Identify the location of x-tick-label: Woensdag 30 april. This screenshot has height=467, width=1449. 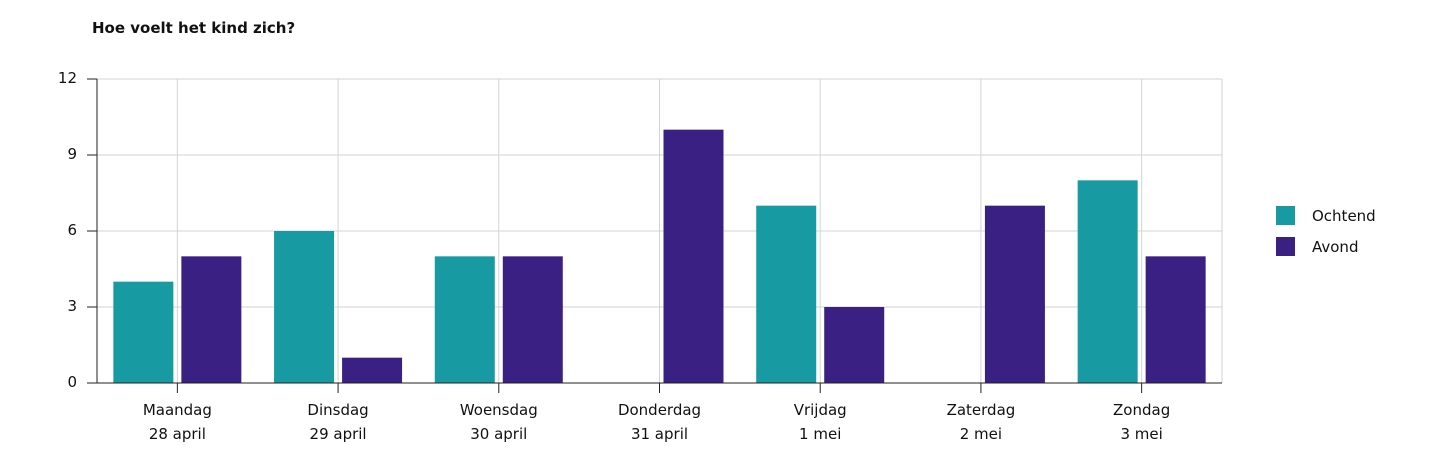
(499, 422).